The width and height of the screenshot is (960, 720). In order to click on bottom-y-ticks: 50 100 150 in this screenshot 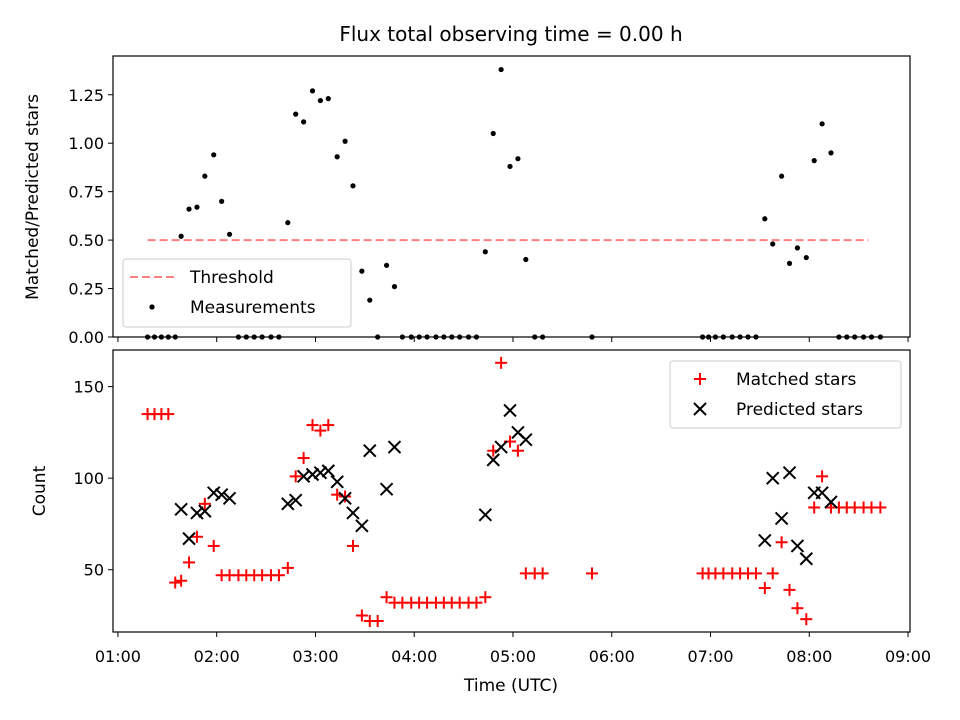, I will do `click(93, 479)`.